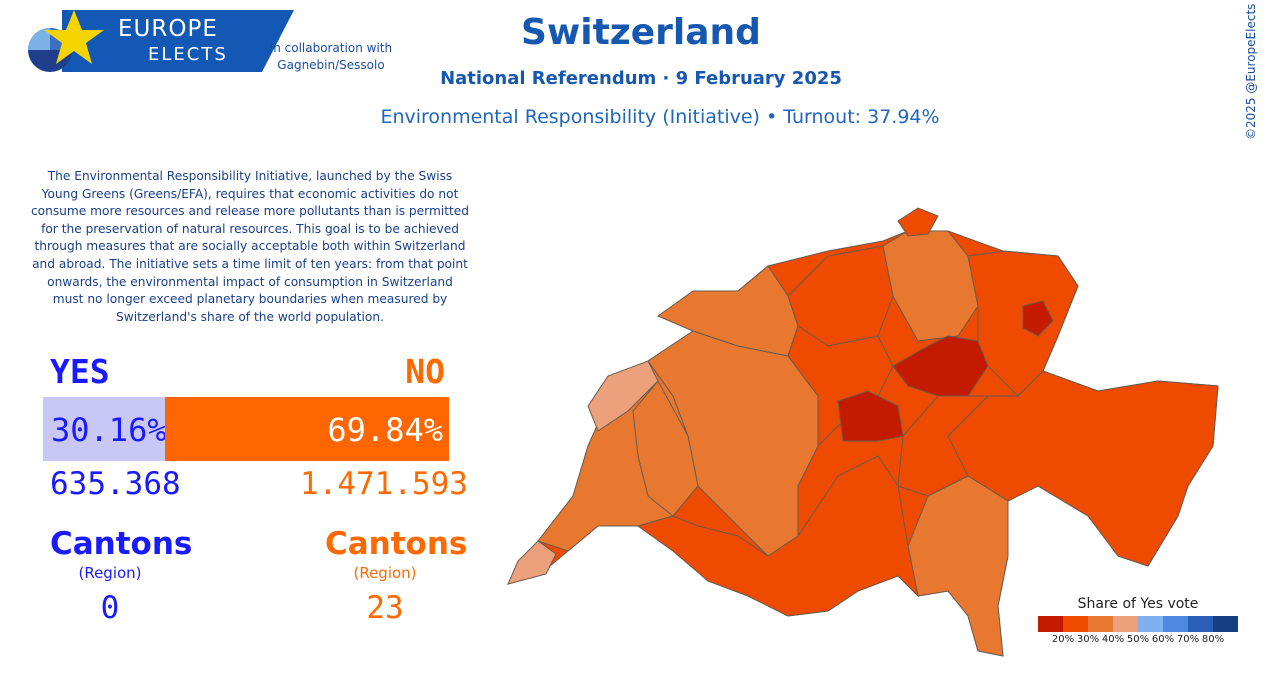  What do you see at coordinates (385, 573) in the screenshot?
I see `no-cantons-sublabel: (Region)` at bounding box center [385, 573].